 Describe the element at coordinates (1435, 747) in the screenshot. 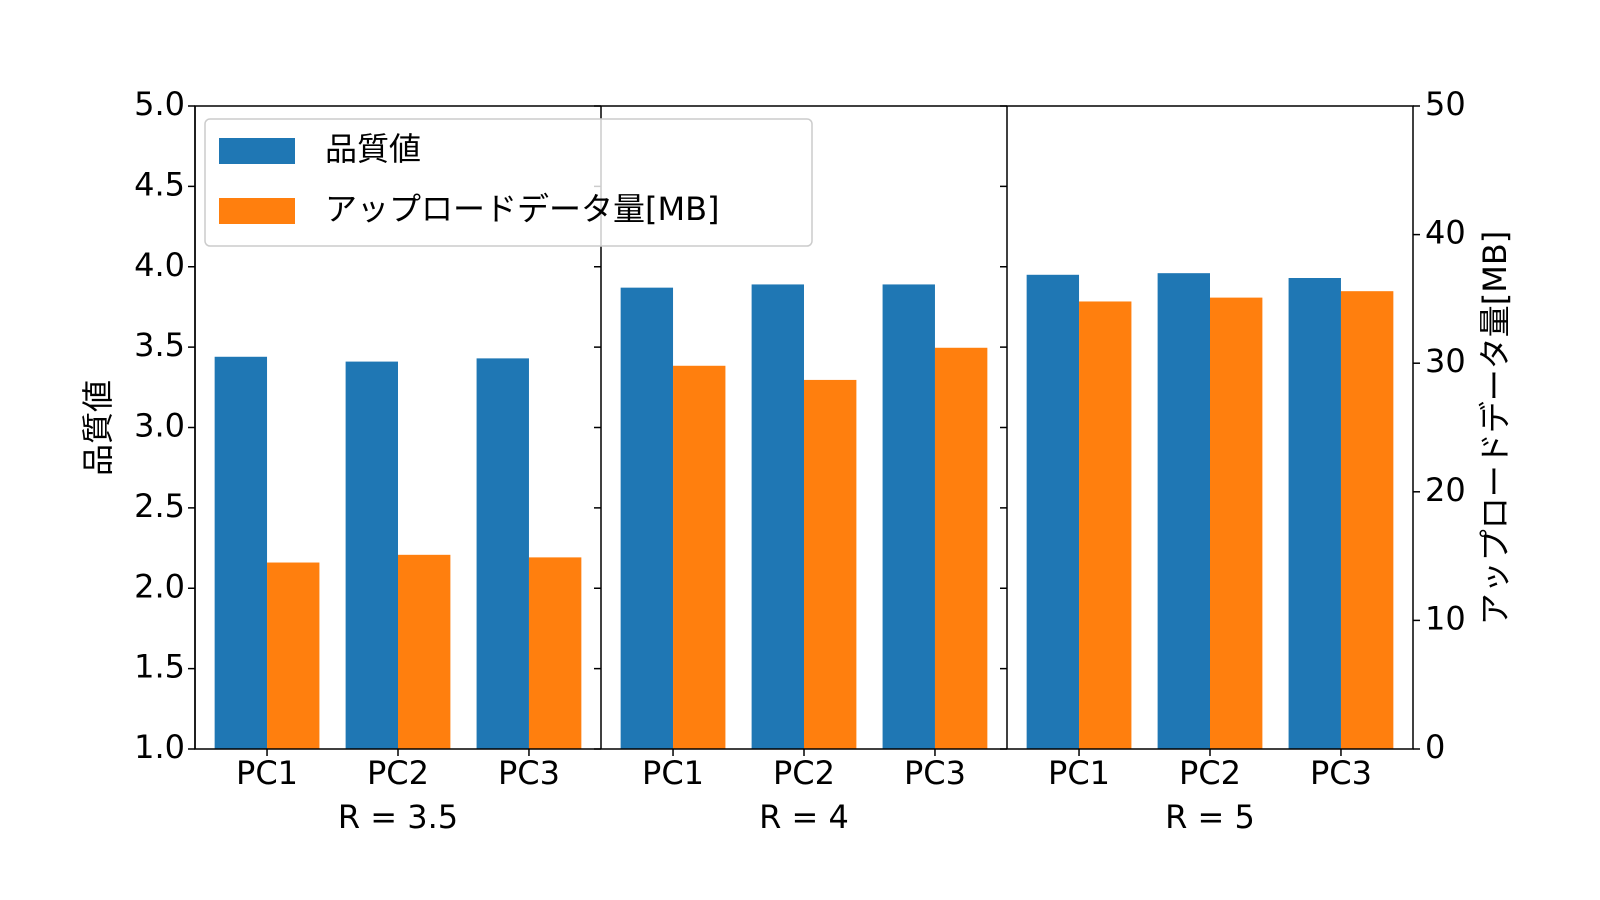

I see `y2-tick-label: 0` at that location.